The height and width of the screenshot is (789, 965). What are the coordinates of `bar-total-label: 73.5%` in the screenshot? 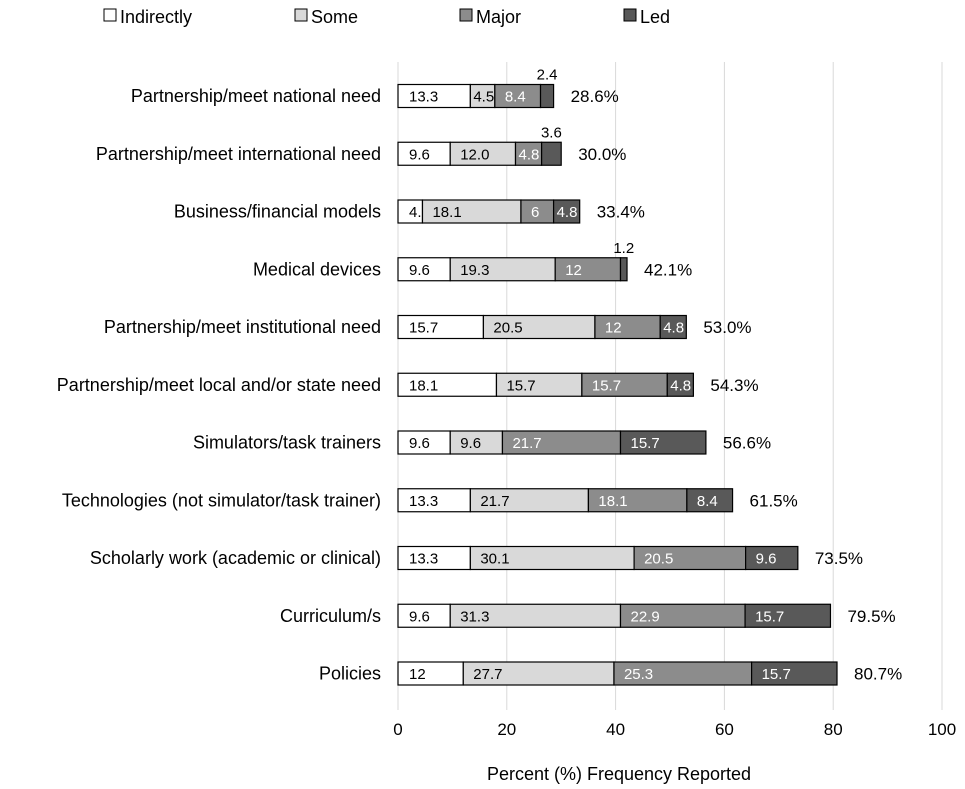 It's located at (839, 558).